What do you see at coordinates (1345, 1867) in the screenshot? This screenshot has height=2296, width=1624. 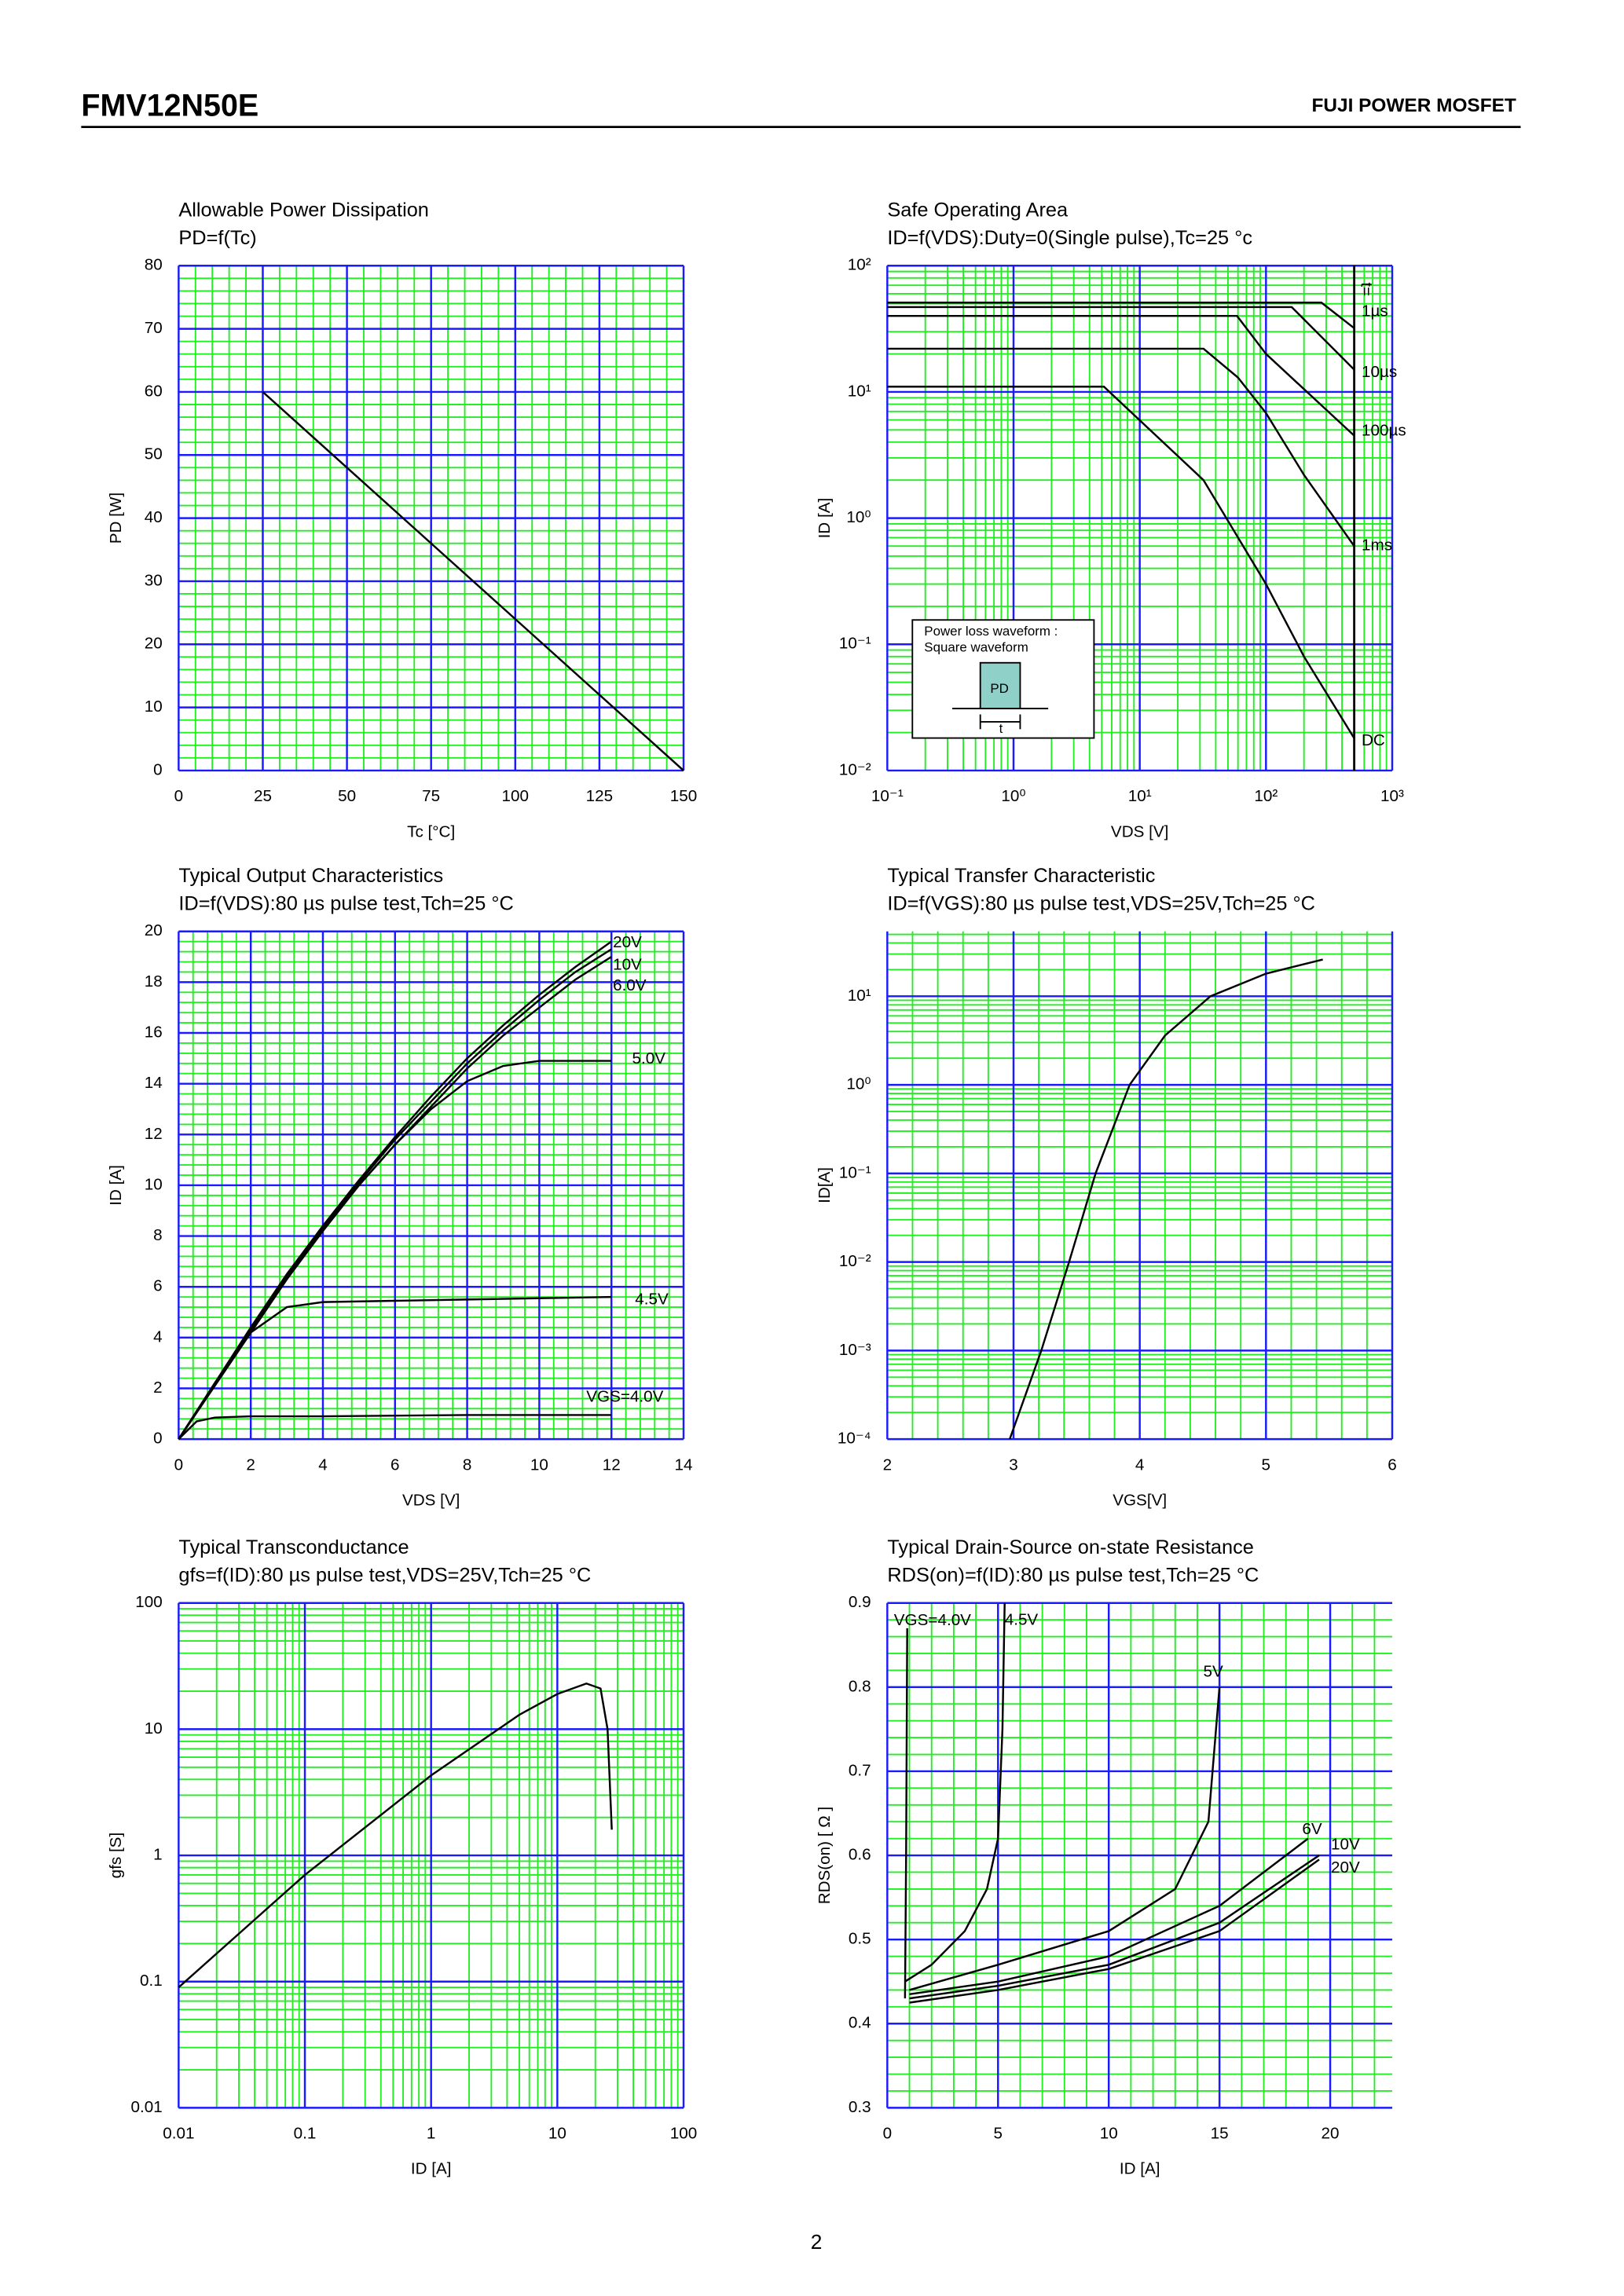 I see `curve-label: 20V` at bounding box center [1345, 1867].